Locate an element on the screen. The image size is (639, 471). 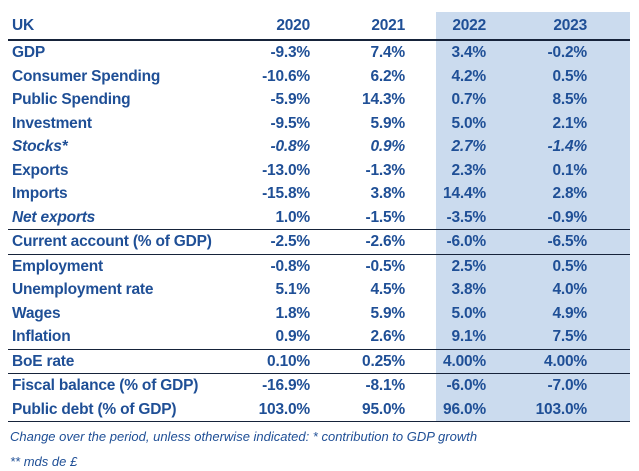
table-row: Stocks* -0.8% 0.9% 2.7% -1.4% is located at coordinates (319, 147).